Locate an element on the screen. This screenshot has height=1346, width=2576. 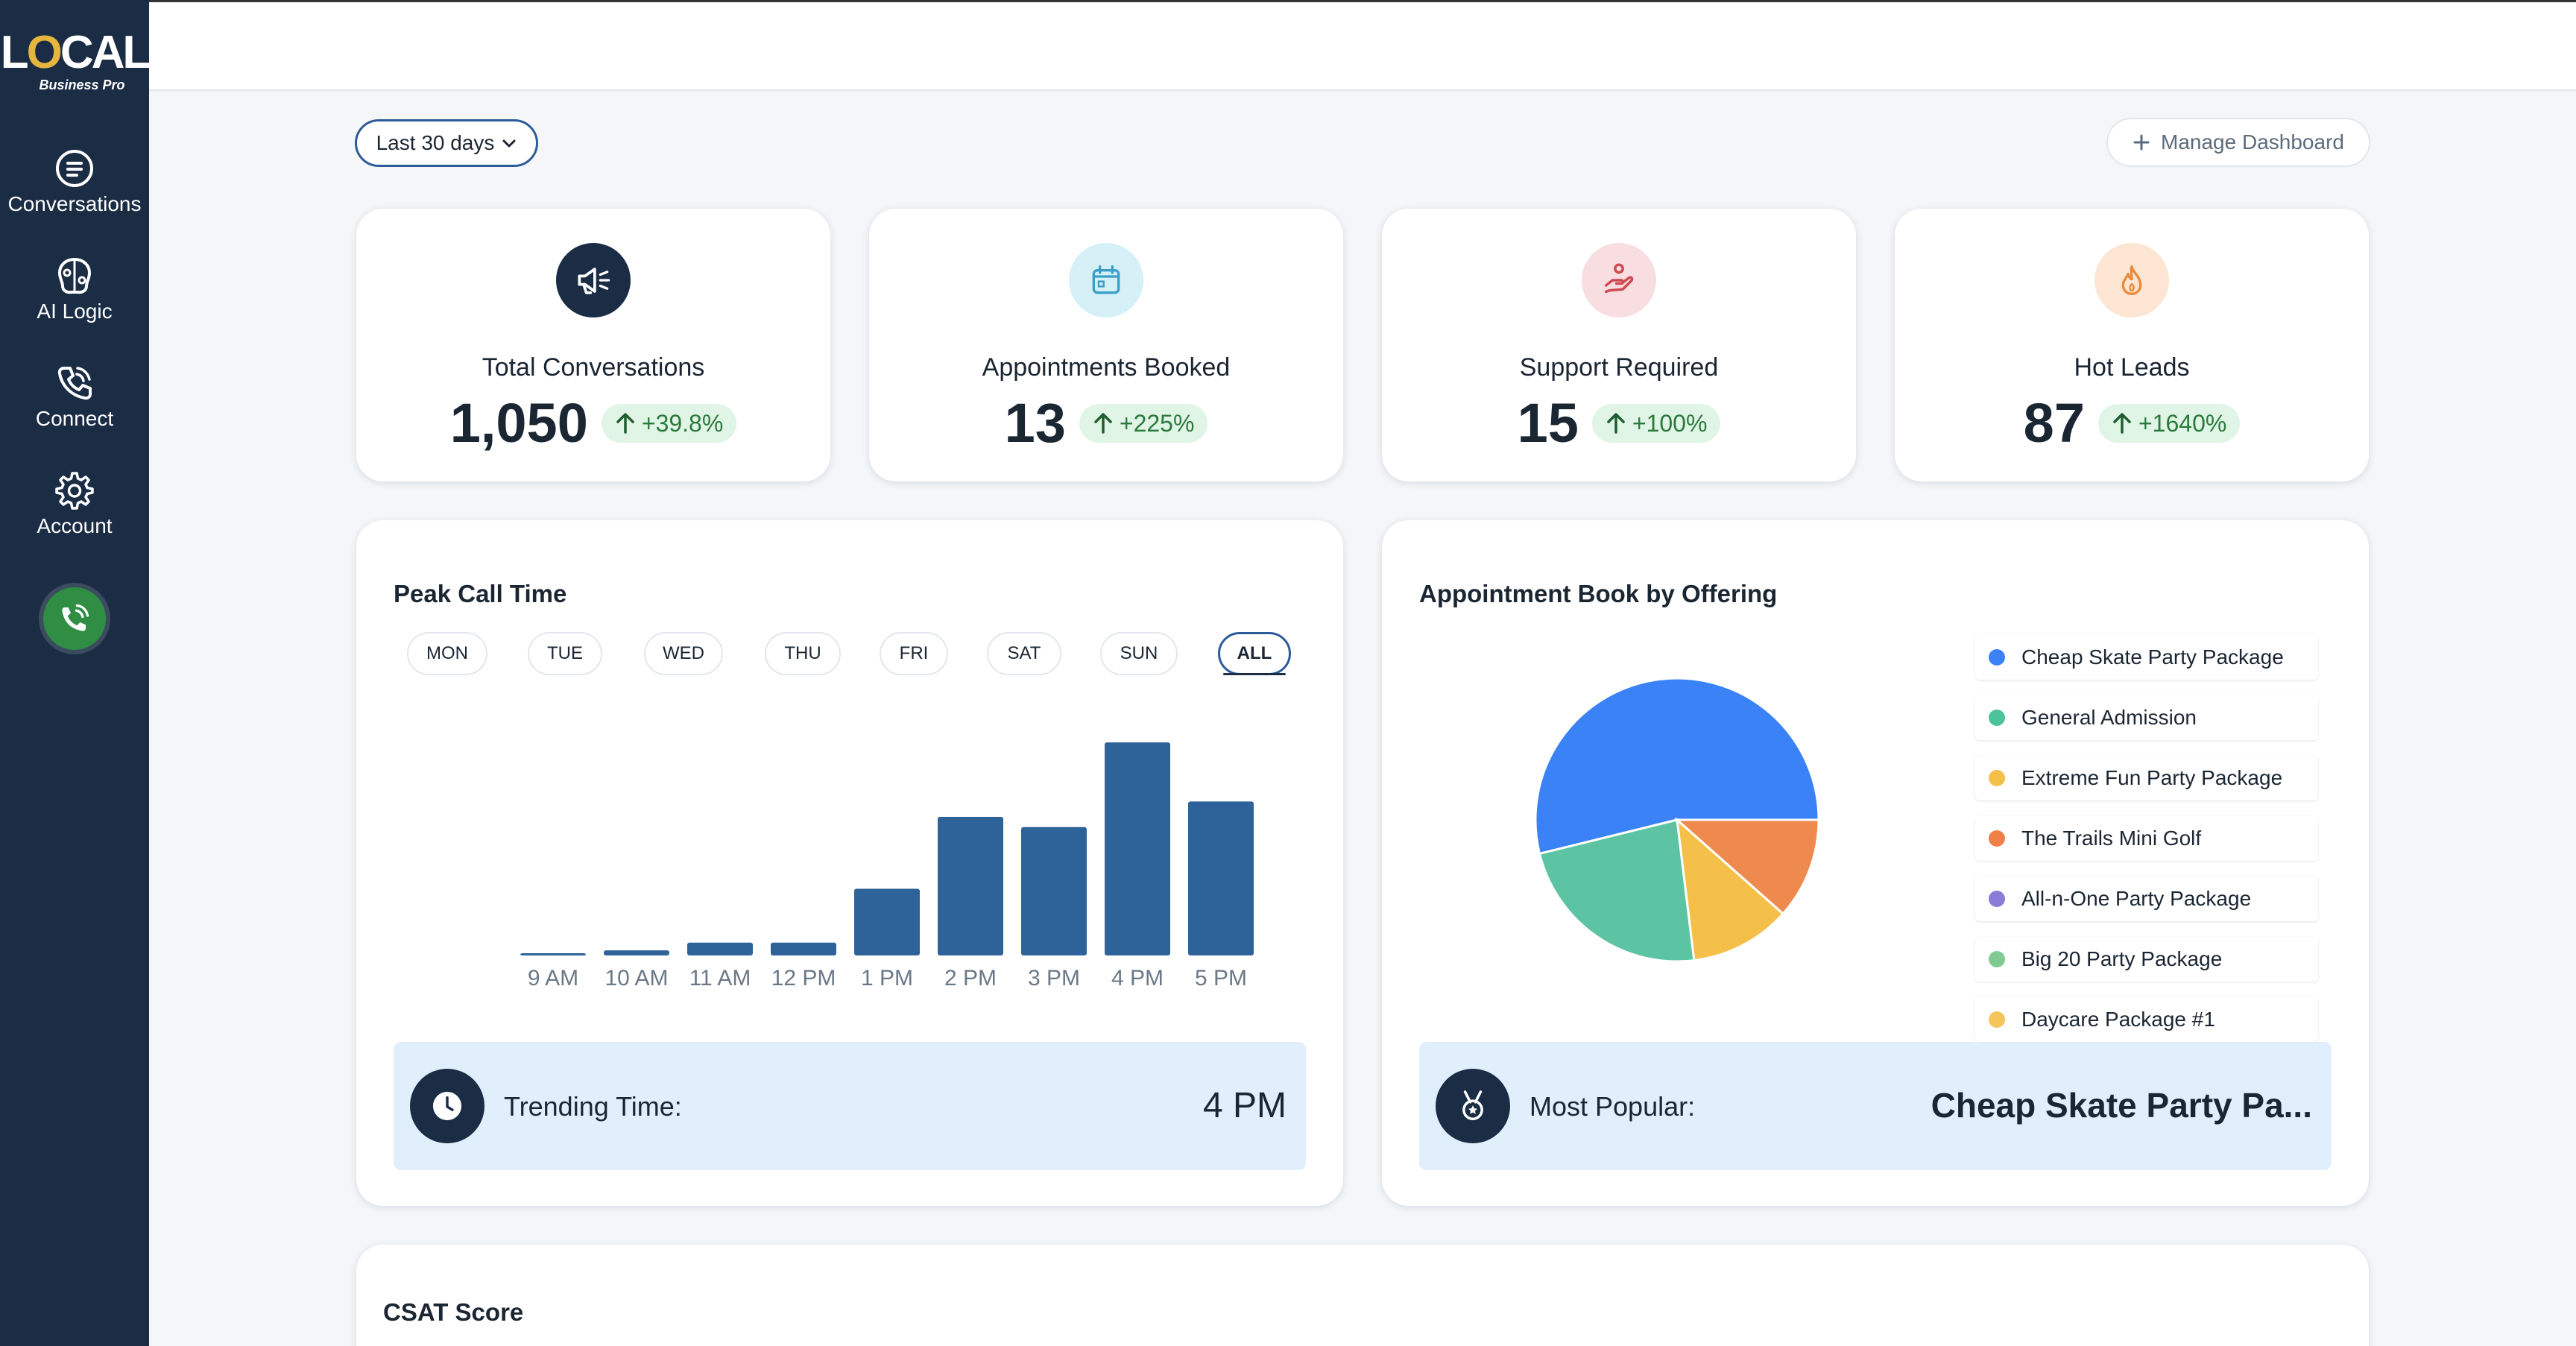
x-tick-label: 2 PM is located at coordinates (970, 978).